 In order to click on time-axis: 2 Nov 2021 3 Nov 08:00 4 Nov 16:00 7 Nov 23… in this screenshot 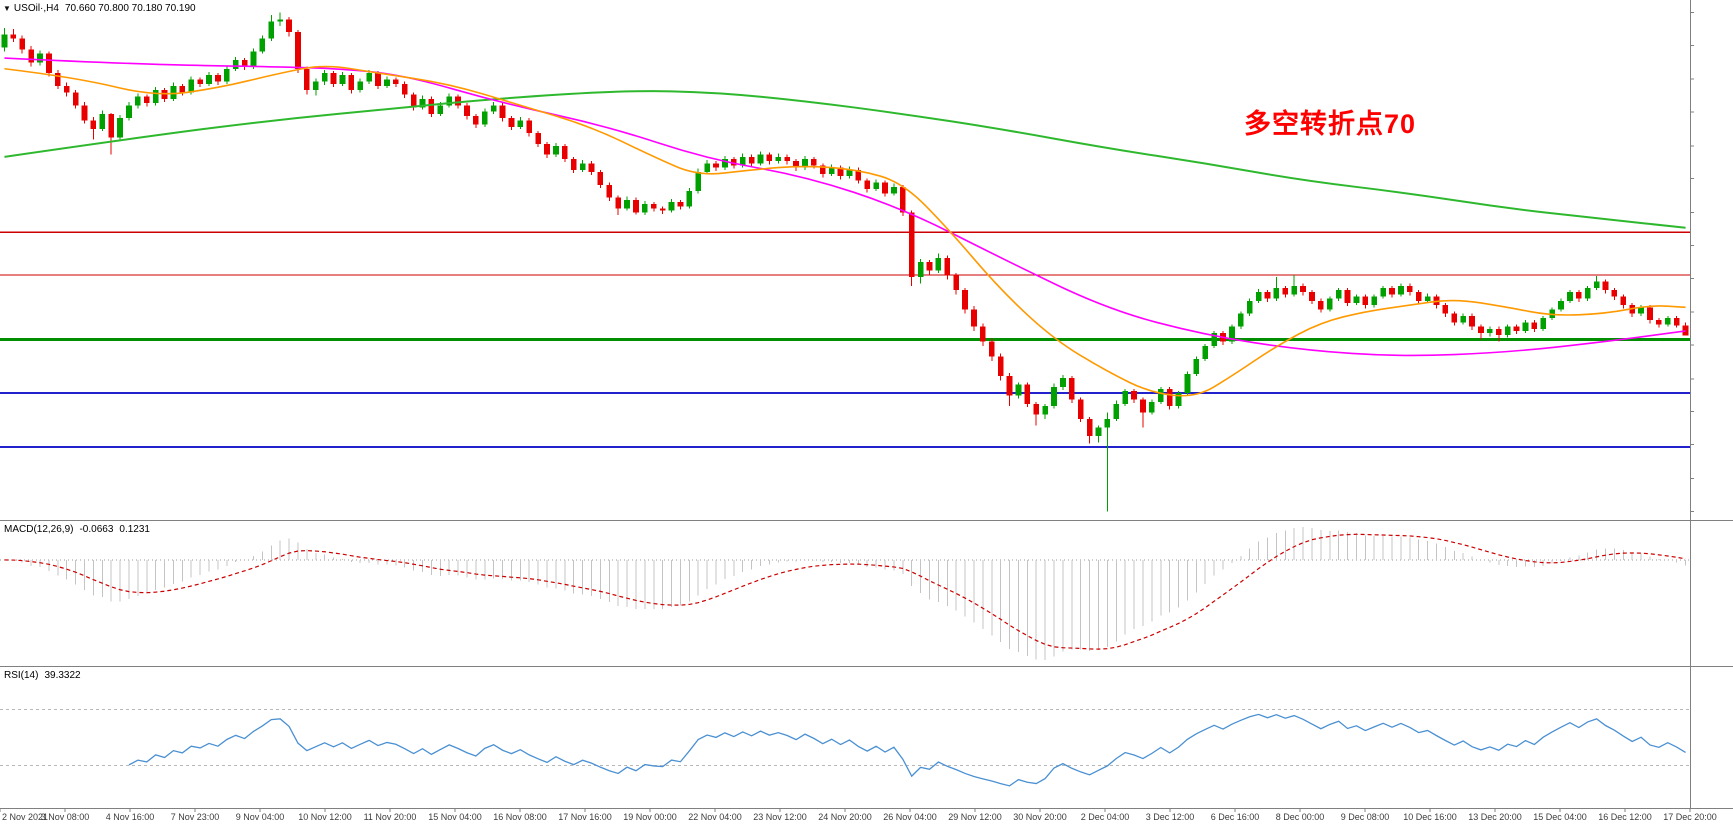, I will do `click(866, 823)`.